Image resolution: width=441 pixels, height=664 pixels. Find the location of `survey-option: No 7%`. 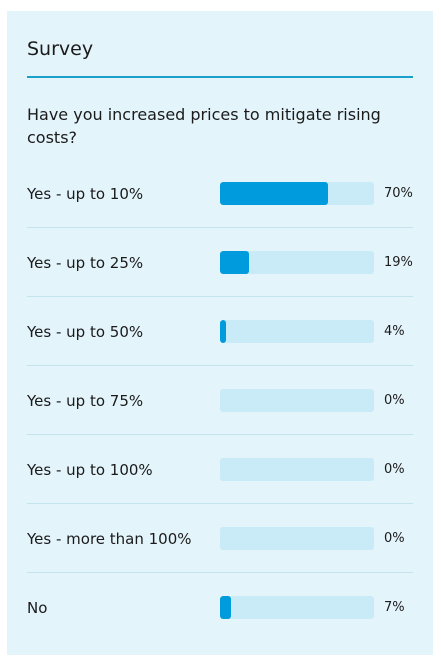

survey-option: No 7% is located at coordinates (220, 607).